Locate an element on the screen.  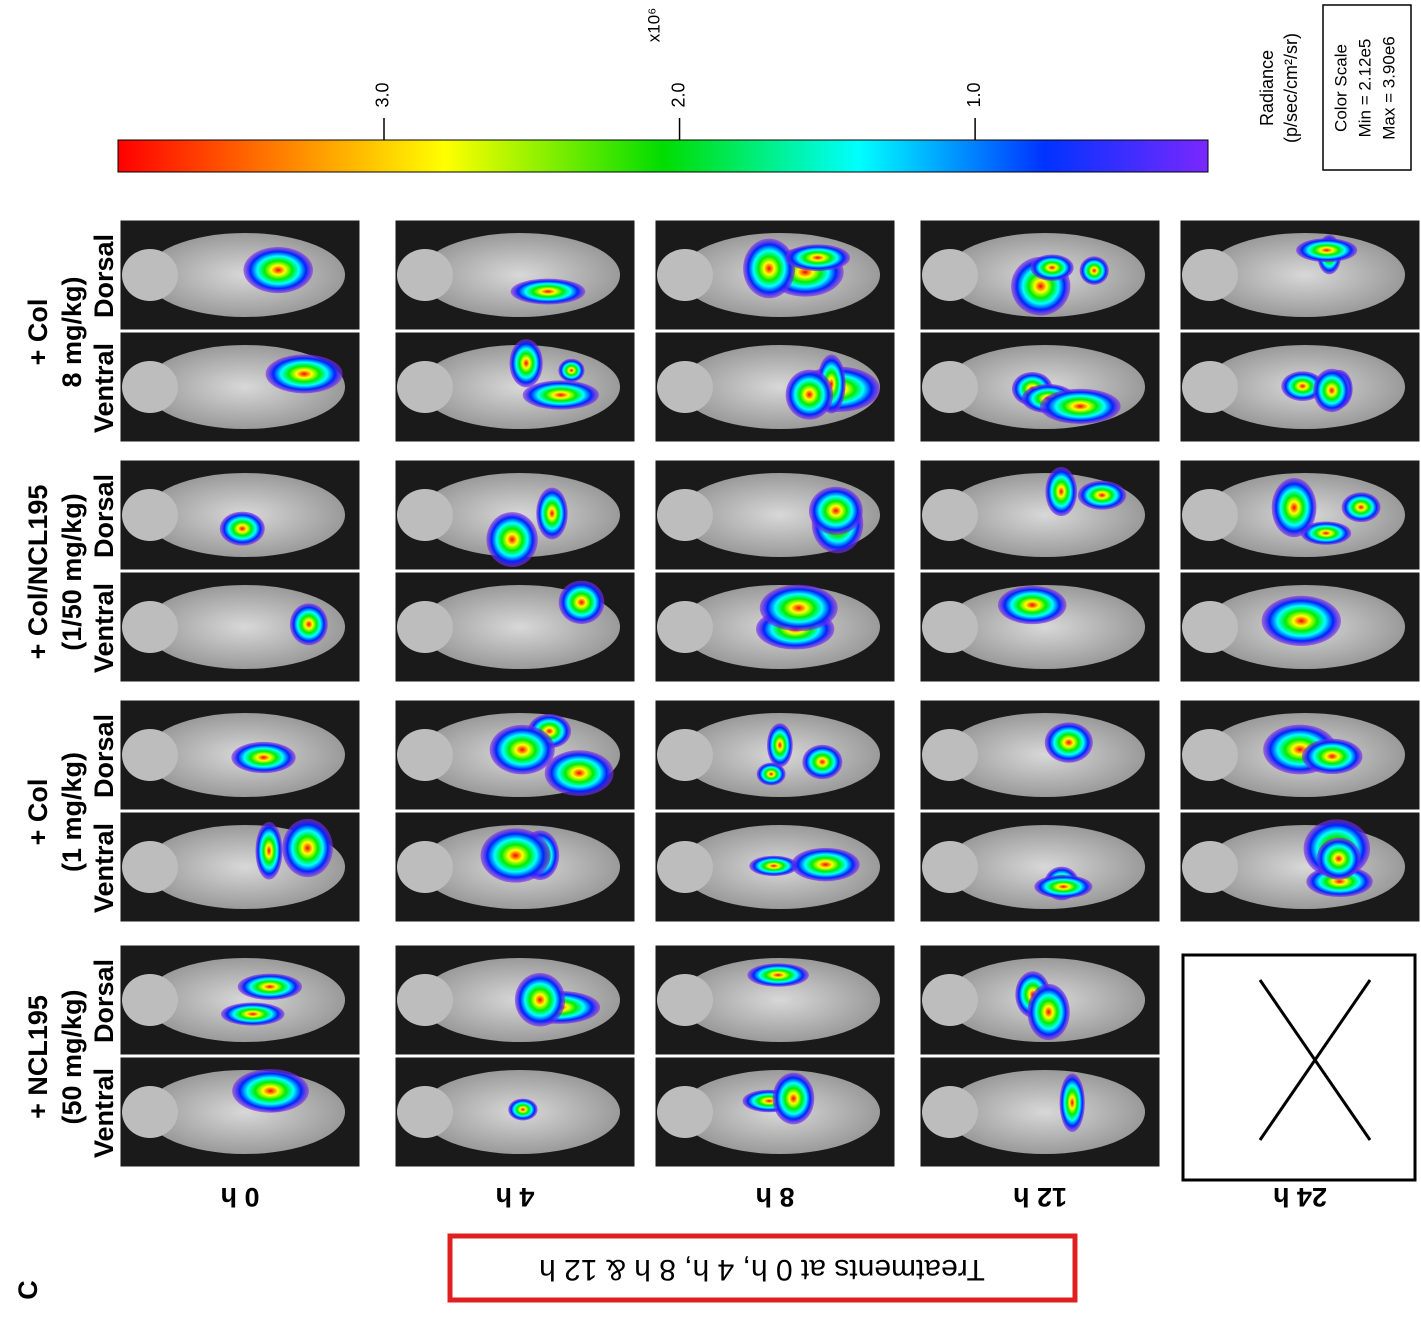
tick-label: 2.0 is located at coordinates (678, 94).